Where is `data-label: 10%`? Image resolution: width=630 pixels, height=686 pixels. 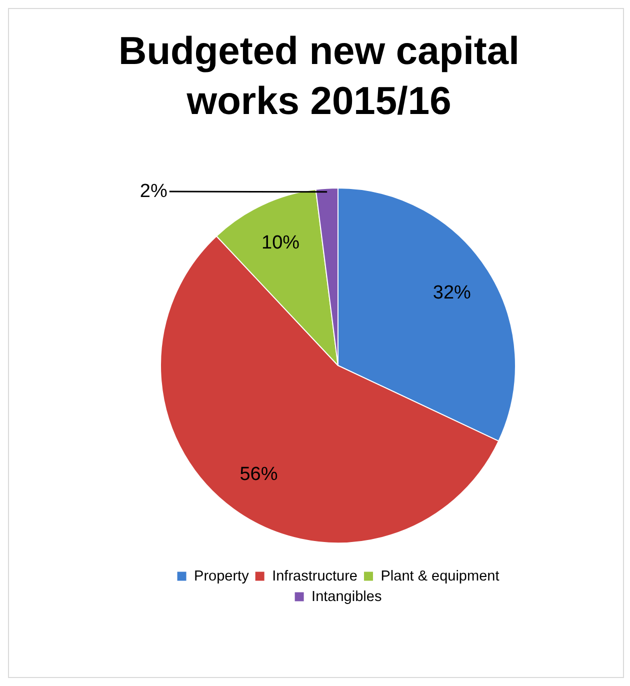
data-label: 10% is located at coordinates (281, 243).